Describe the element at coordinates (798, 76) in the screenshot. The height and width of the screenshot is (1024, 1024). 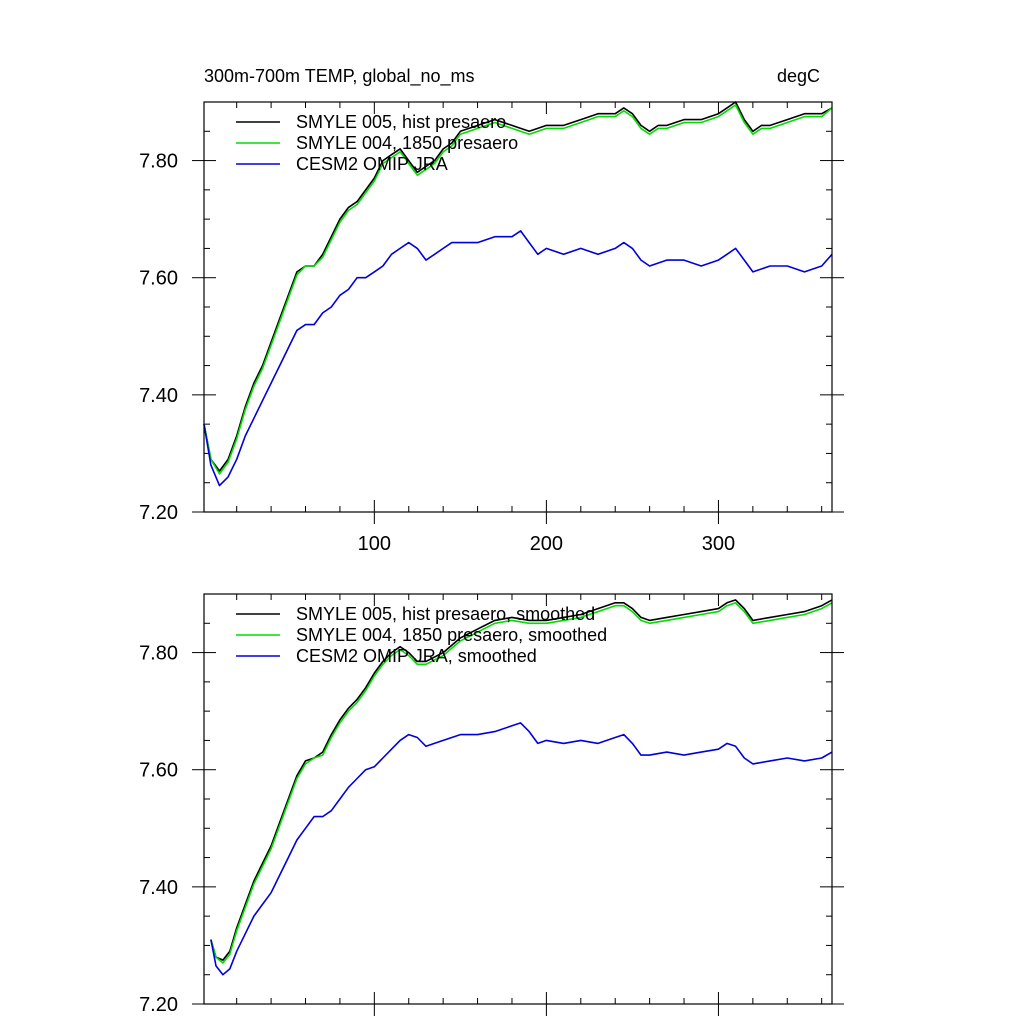
I see `chart-title-units: degC` at that location.